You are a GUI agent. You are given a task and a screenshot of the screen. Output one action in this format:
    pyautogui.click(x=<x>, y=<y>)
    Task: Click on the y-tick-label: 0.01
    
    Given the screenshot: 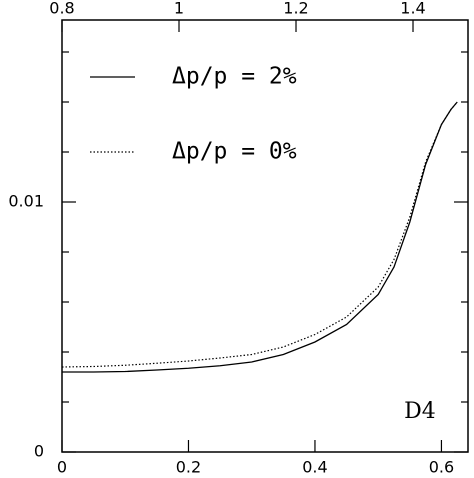 What is the action you would take?
    pyautogui.click(x=26, y=201)
    